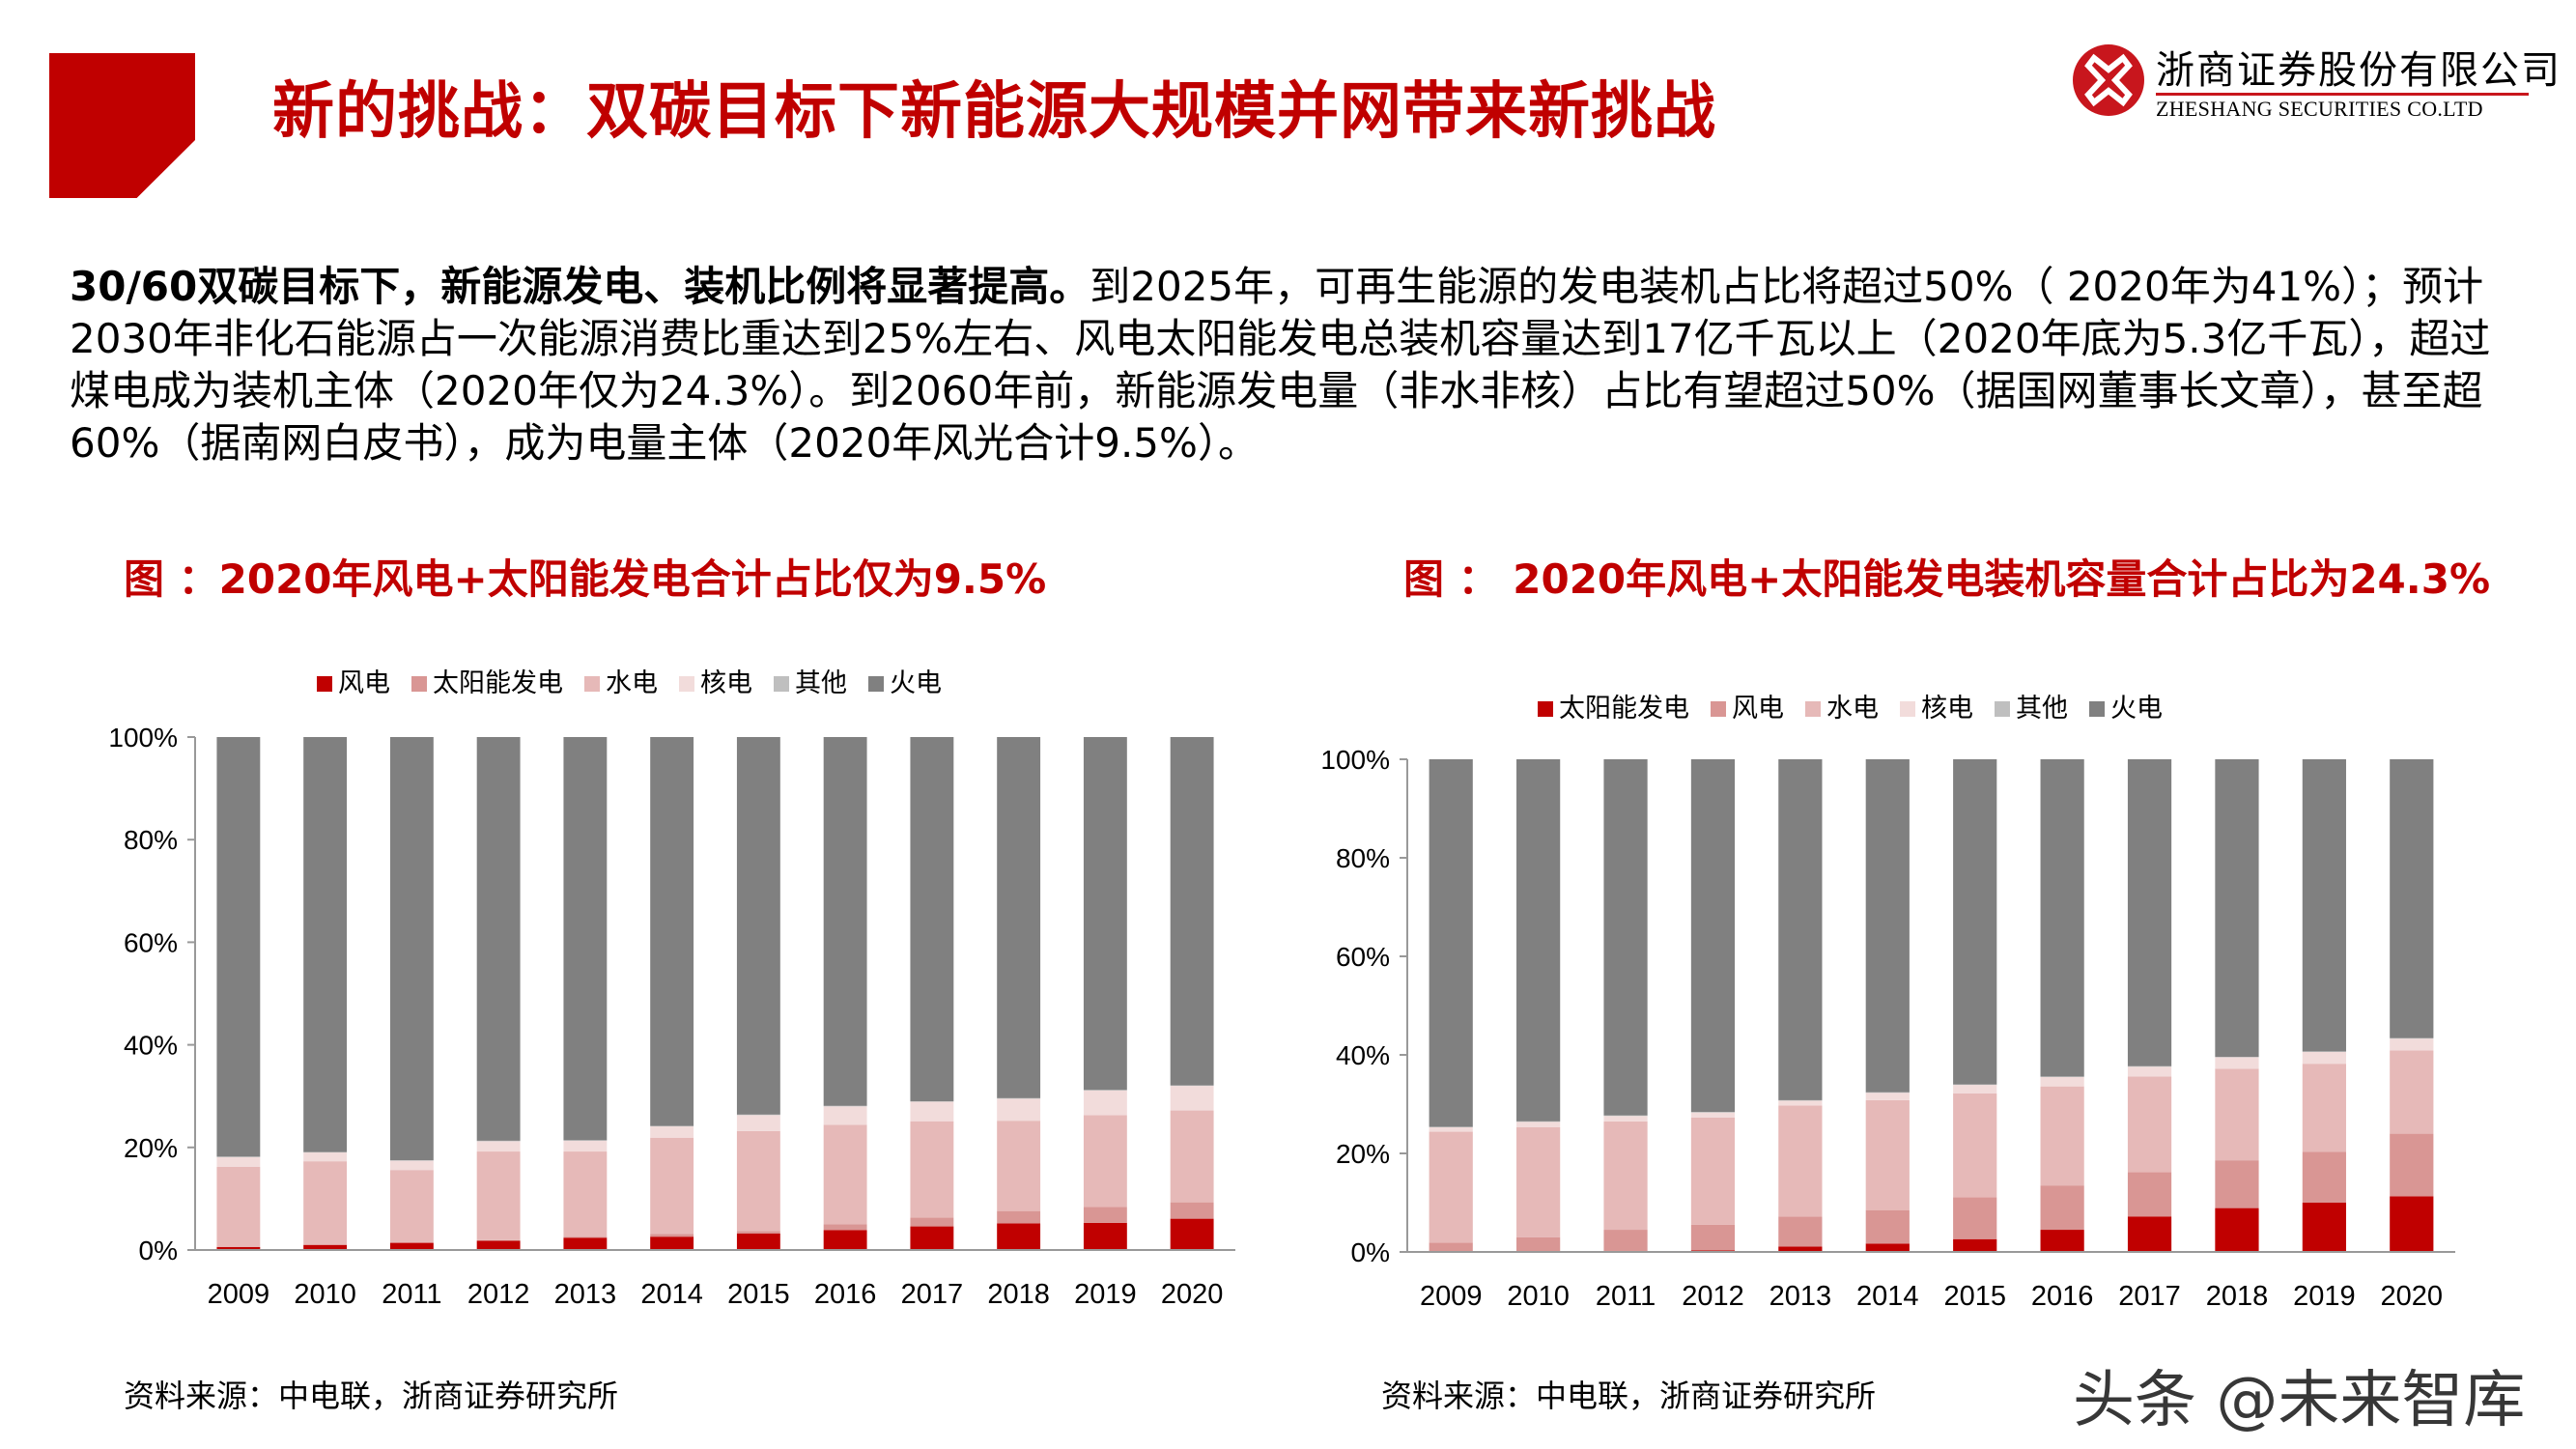  I want to click on legend-label-0: 太阳能发电, so click(1624, 708).